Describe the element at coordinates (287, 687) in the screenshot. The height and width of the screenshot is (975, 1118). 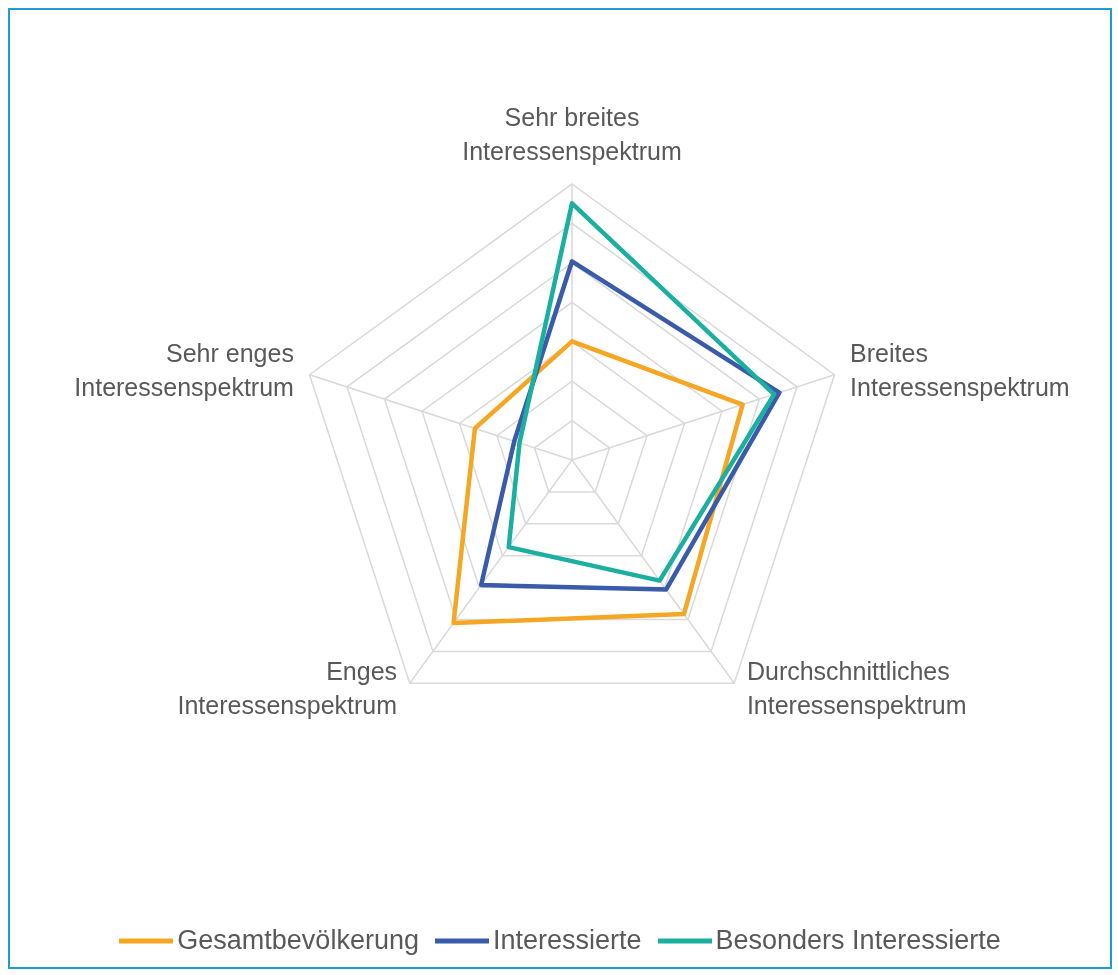
I see `spoke-label: Enges Interessenspektrum` at that location.